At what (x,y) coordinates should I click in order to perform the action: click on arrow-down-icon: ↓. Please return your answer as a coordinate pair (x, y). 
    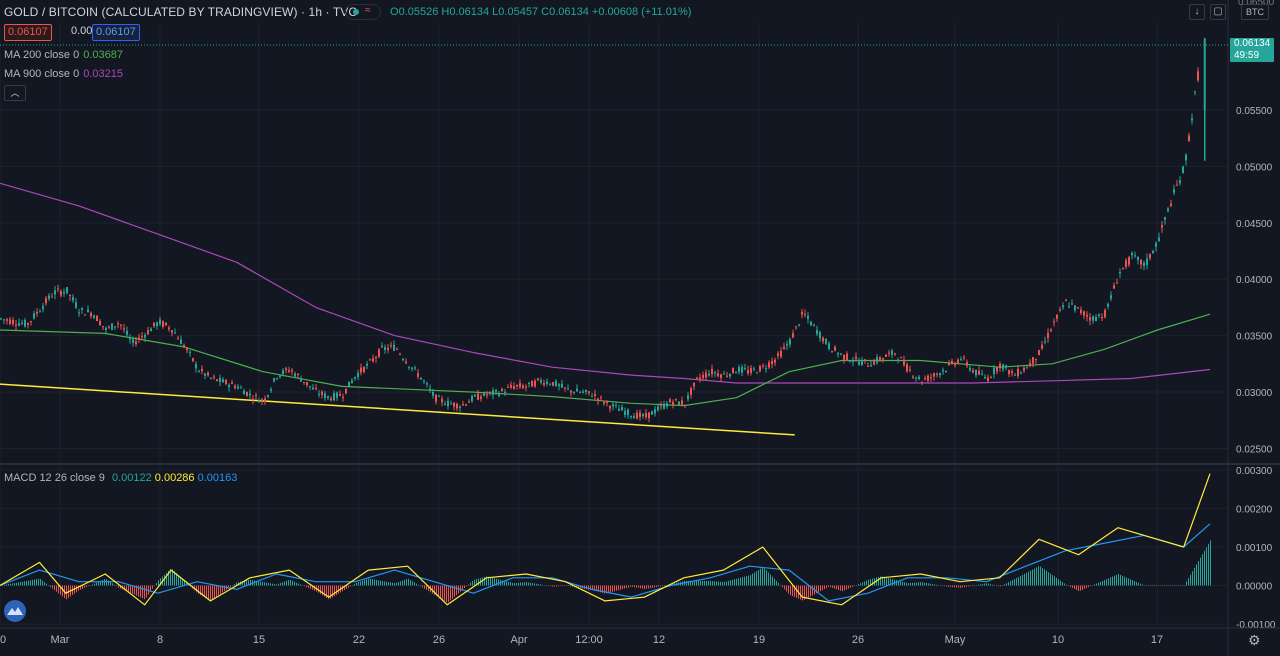
    Looking at the image, I should click on (1197, 12).